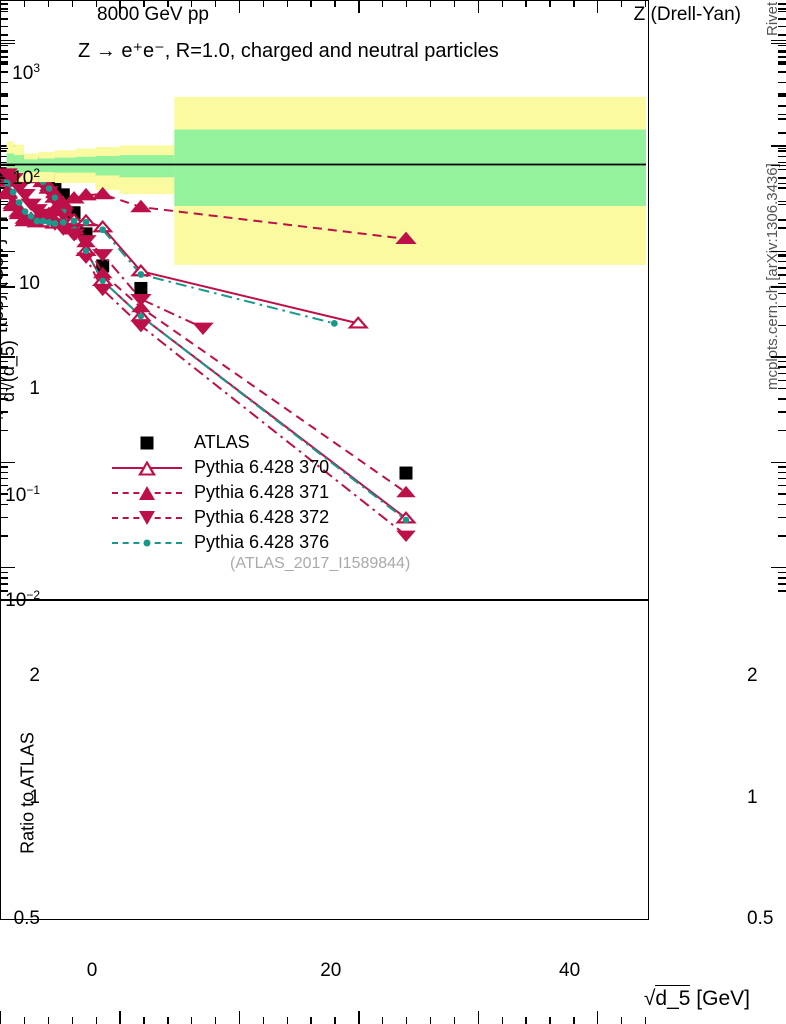 The height and width of the screenshot is (1024, 786). What do you see at coordinates (34, 389) in the screenshot?
I see `main-y-tick-label: 1` at bounding box center [34, 389].